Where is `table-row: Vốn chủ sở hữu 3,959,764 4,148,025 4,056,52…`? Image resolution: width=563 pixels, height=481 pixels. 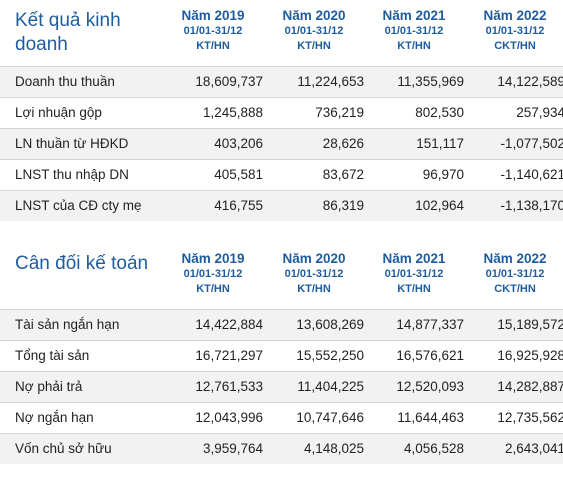
table-row: Vốn chủ sở hữu 3,959,764 4,148,025 4,056,52… is located at coordinates (281, 448).